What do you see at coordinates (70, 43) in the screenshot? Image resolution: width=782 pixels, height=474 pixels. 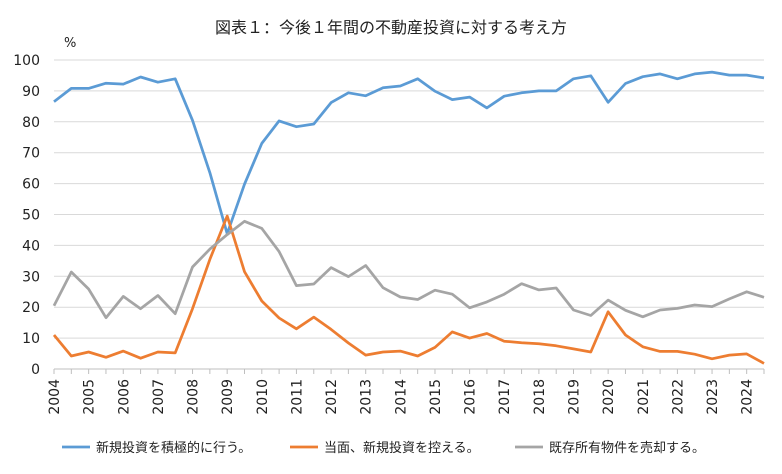 I see `y-axis-unit-label: %` at bounding box center [70, 43].